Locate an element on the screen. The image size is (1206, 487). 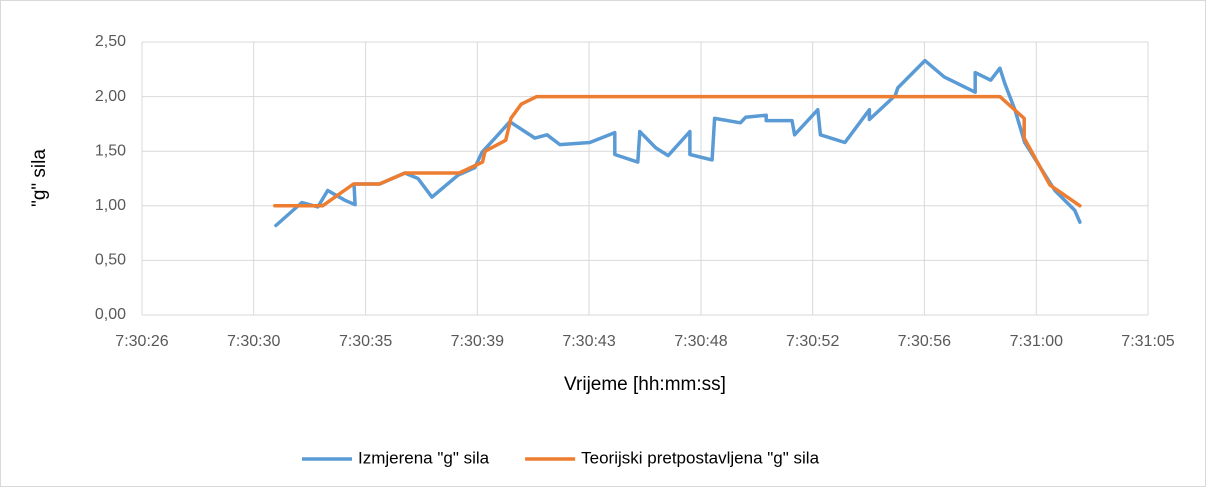
y-axis-title: "g" sila is located at coordinates (39, 178).